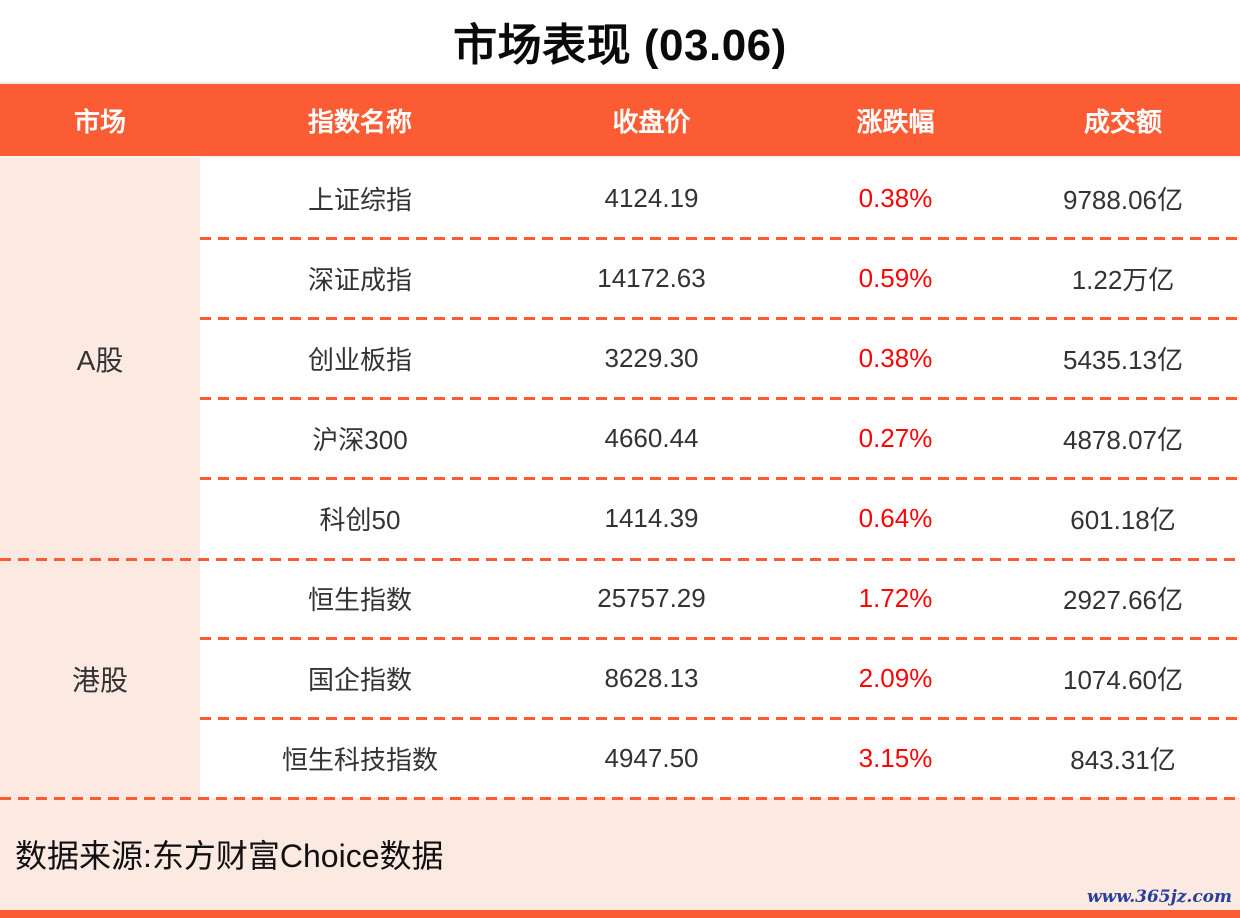  What do you see at coordinates (895, 518) in the screenshot?
I see `change-pct: 0.64%` at bounding box center [895, 518].